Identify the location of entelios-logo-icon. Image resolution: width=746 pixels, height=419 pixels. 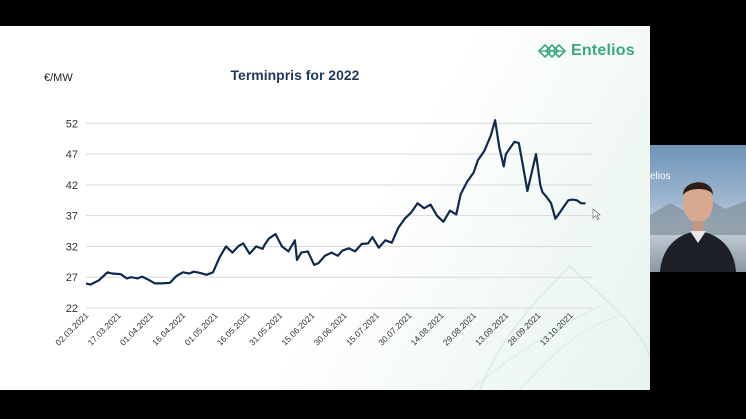
(552, 51).